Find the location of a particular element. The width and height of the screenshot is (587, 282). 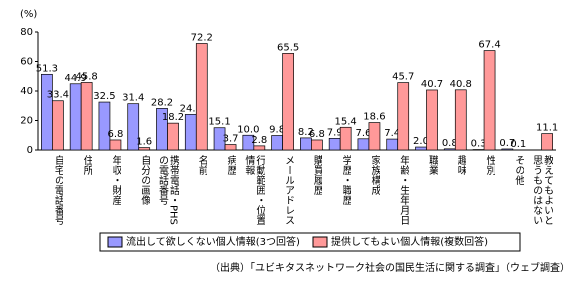

value-label: 67.4 is located at coordinates (489, 45).